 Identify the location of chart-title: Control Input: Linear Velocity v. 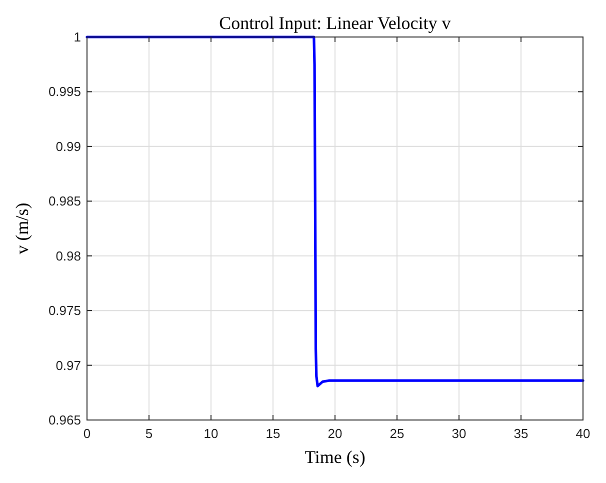
(335, 23).